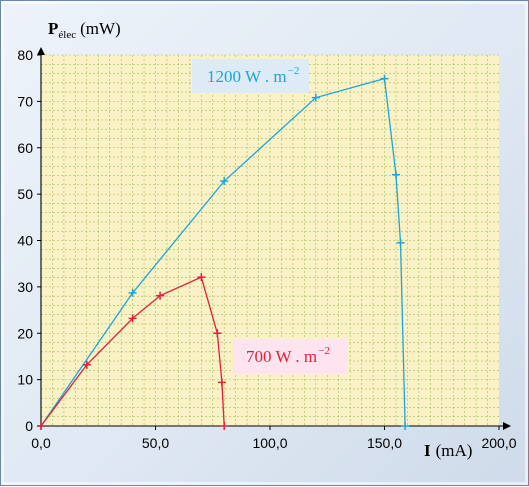 The image size is (529, 487). What do you see at coordinates (100, 28) in the screenshot?
I see `y-axis-title-unit: (mW)` at bounding box center [100, 28].